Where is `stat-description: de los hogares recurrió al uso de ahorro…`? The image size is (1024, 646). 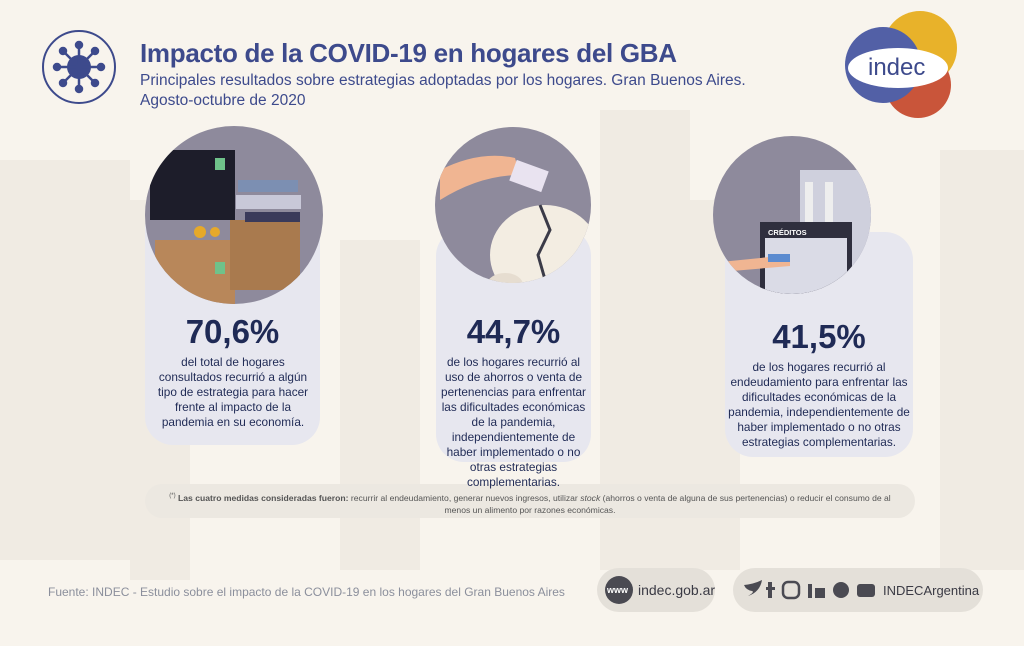 stat-description: de los hogares recurrió al uso de ahorro… is located at coordinates (513, 422).